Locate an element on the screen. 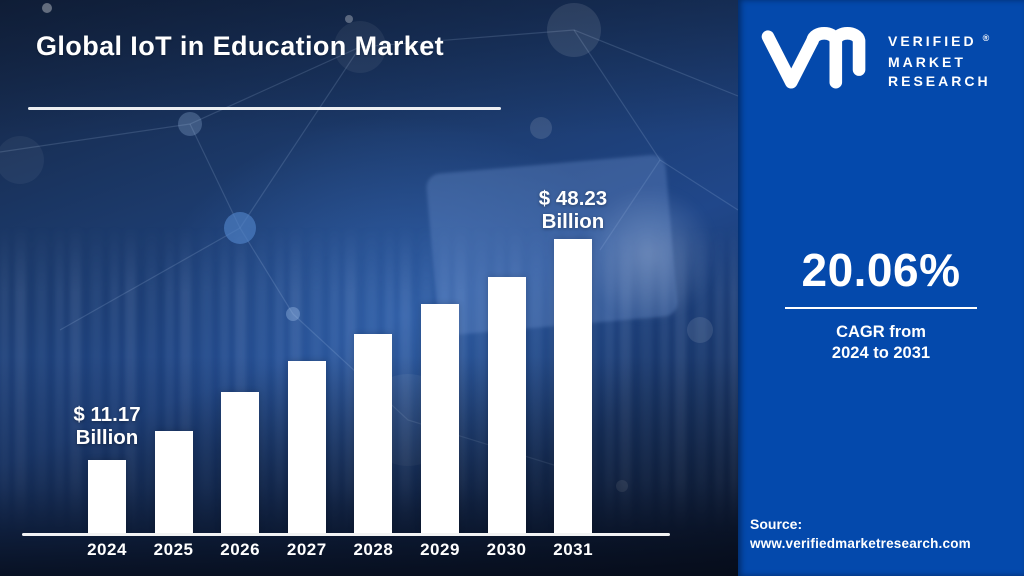 Image resolution: width=1024 pixels, height=576 pixels. data-label-2024-unit: Billion is located at coordinates (107, 437).